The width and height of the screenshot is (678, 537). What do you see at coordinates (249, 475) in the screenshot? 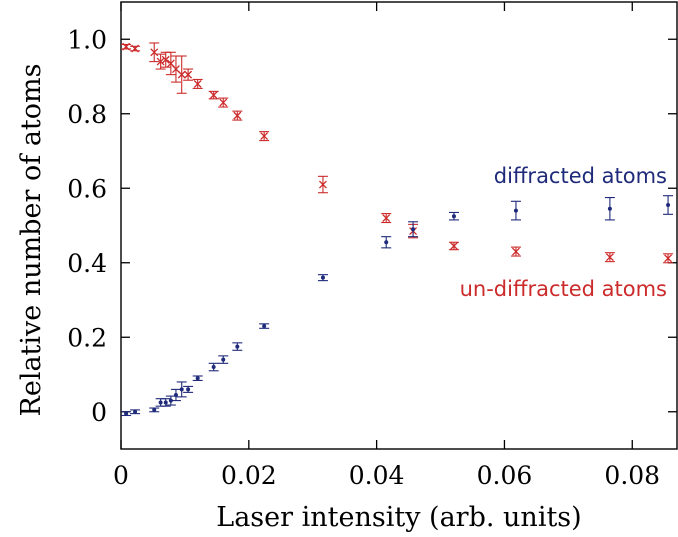
I see `x-tick-label: 0.02` at bounding box center [249, 475].